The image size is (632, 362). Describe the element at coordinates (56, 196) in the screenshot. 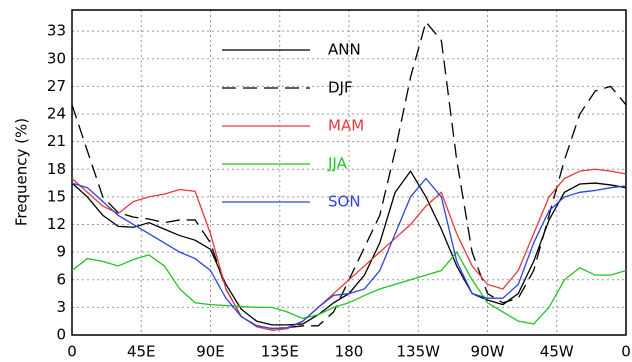

I see `y-tick-label: 15` at that location.